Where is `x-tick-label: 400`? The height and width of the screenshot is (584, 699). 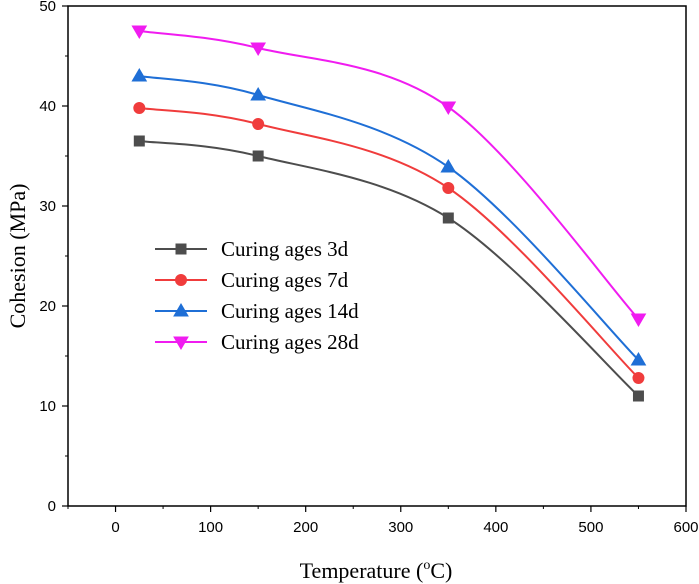
x-tick-label: 400 is located at coordinates (495, 527).